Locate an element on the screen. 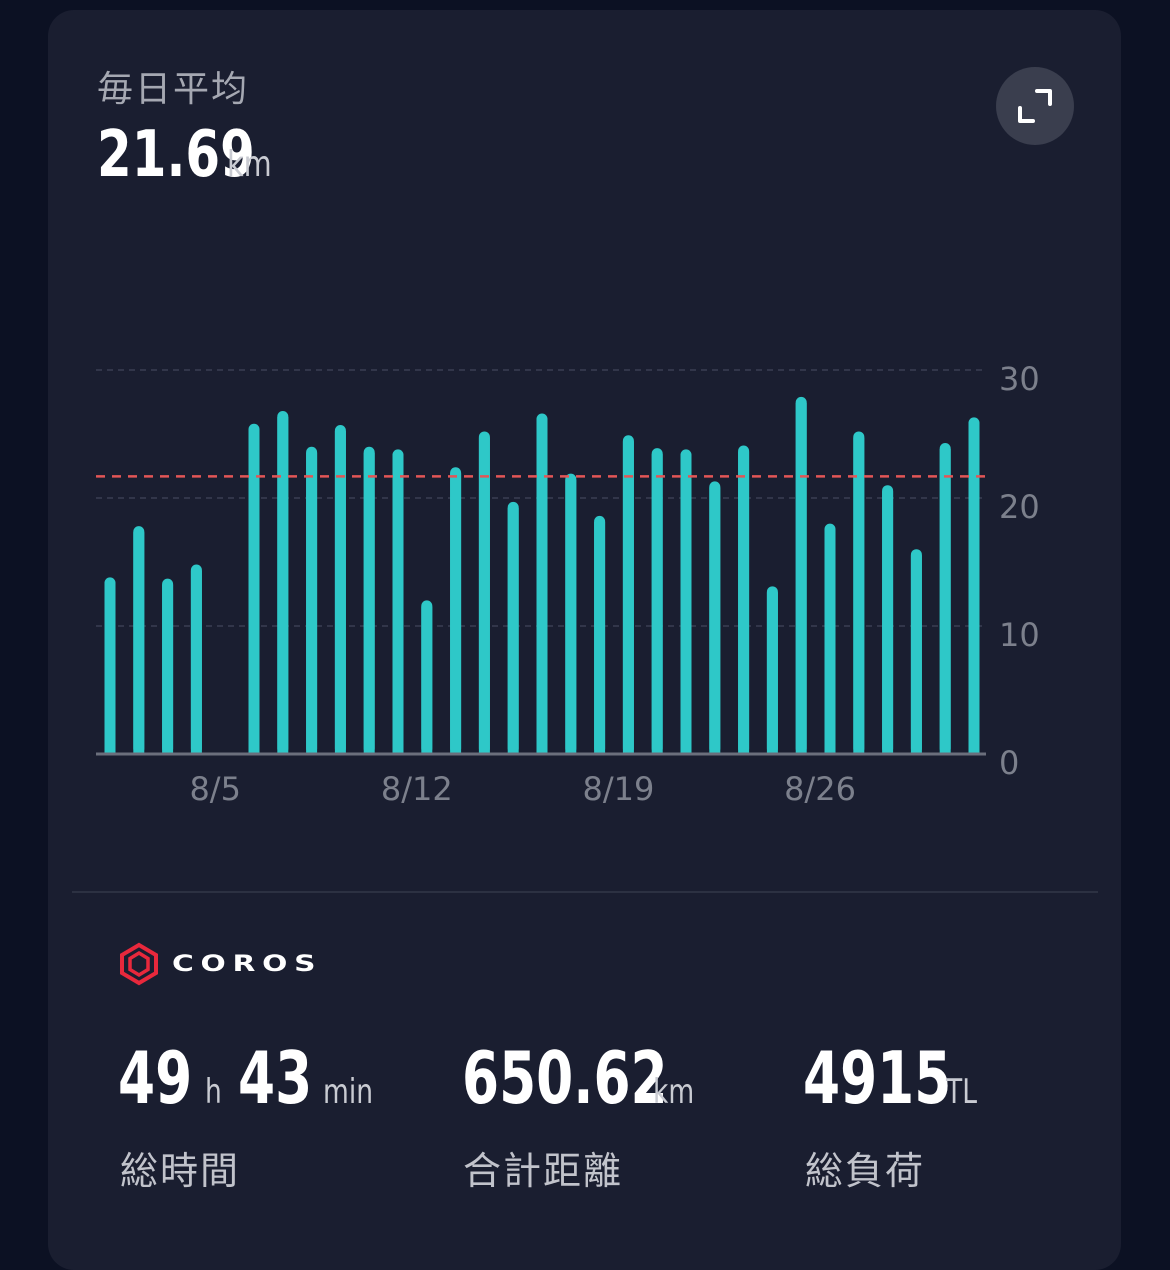  y-tick-label: 20 is located at coordinates (1019, 507).